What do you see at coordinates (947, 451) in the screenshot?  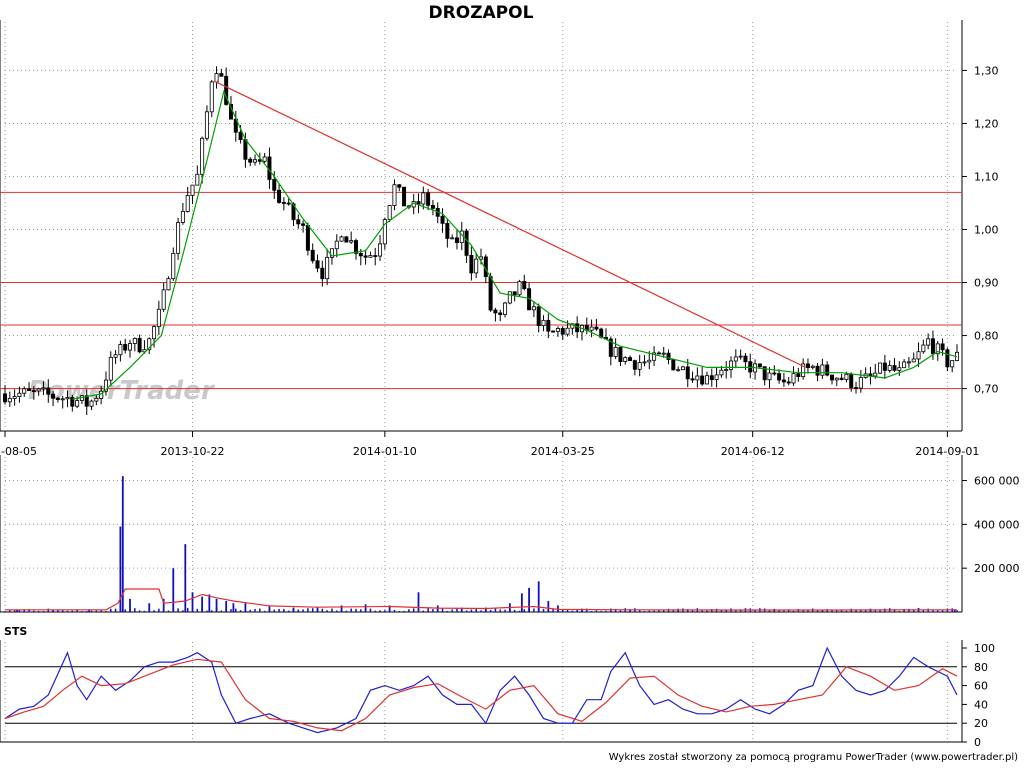 I see `date-tick-label: 2014-09-01` at bounding box center [947, 451].